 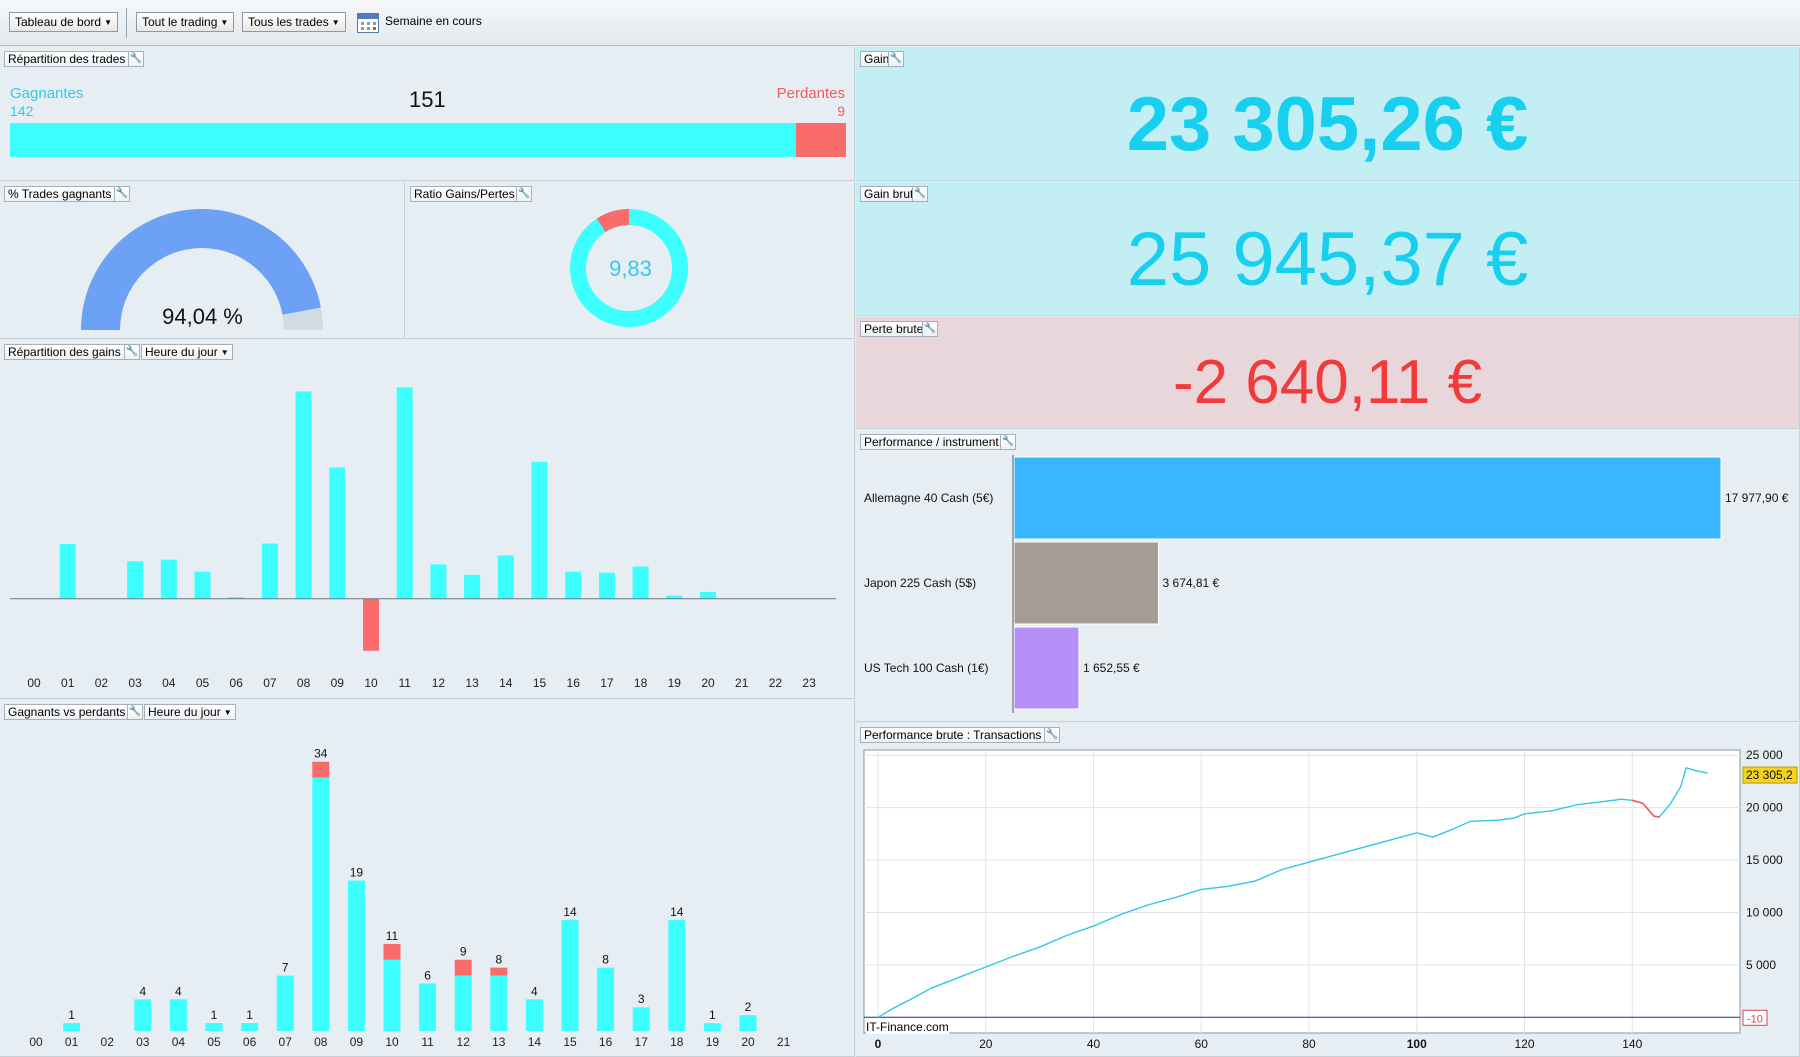 What do you see at coordinates (464, 1042) in the screenshot?
I see `x-tick-label: 12` at bounding box center [464, 1042].